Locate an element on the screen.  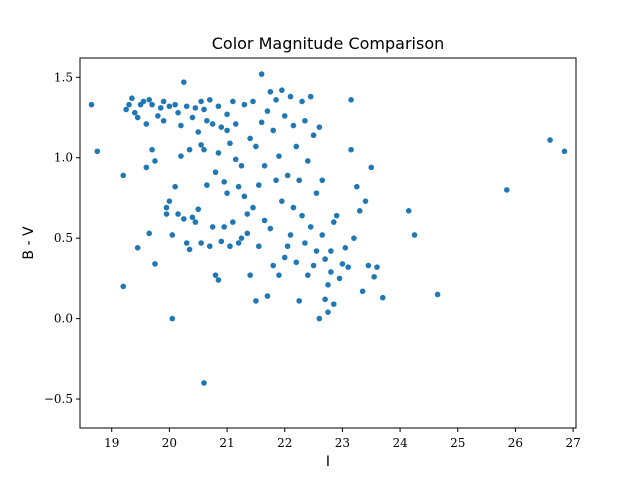
x-axis-label: I is located at coordinates (328, 462).